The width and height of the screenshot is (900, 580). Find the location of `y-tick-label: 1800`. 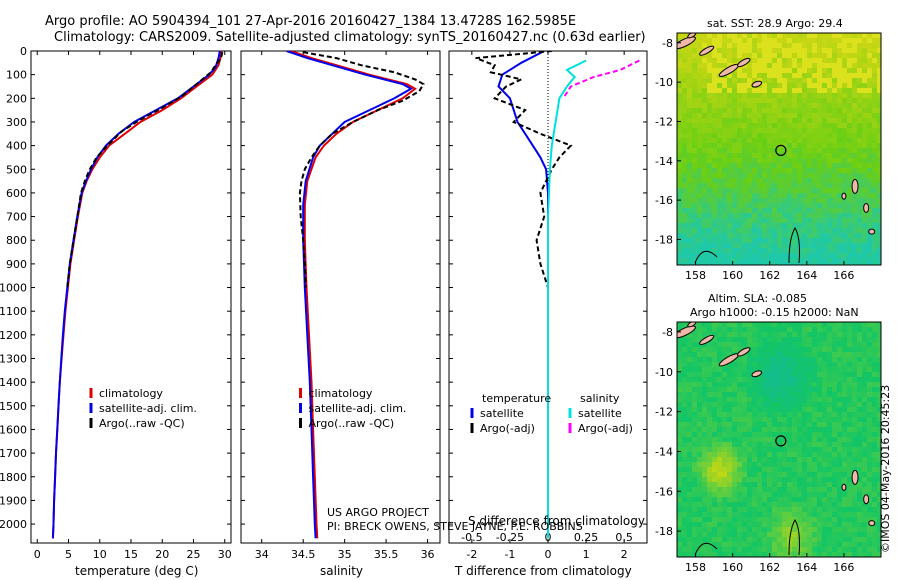

y-tick-label: 1800 is located at coordinates (13, 477).